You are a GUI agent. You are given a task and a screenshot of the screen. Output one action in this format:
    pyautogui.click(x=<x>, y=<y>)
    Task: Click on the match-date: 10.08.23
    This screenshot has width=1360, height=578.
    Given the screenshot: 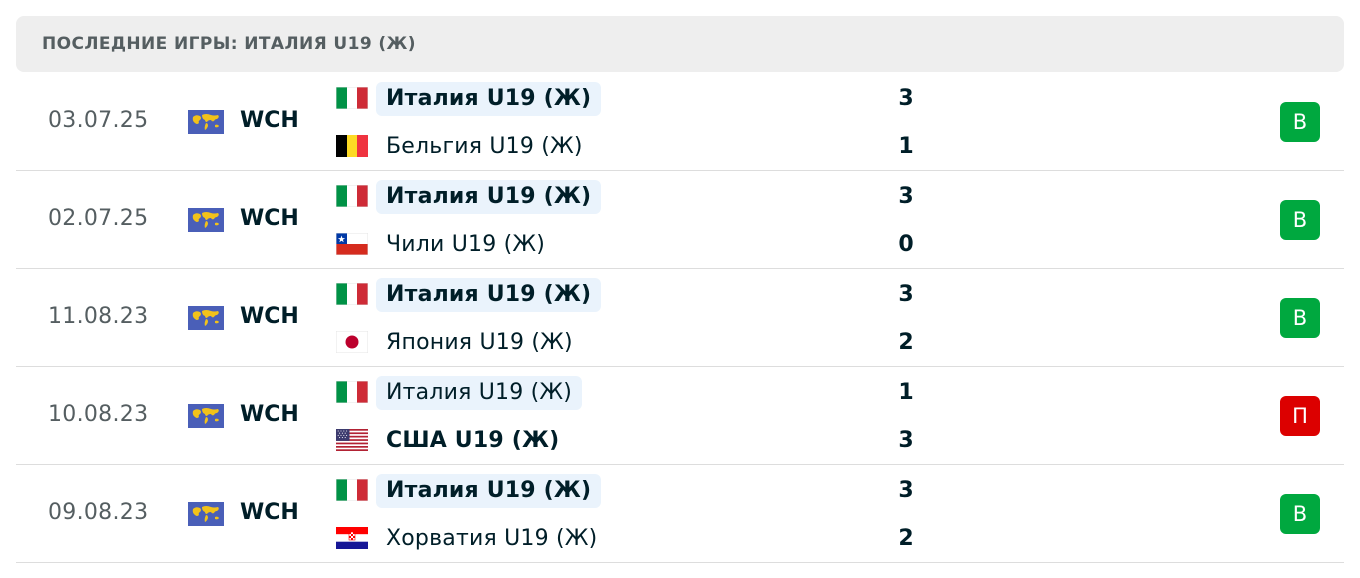 What is the action you would take?
    pyautogui.click(x=98, y=414)
    